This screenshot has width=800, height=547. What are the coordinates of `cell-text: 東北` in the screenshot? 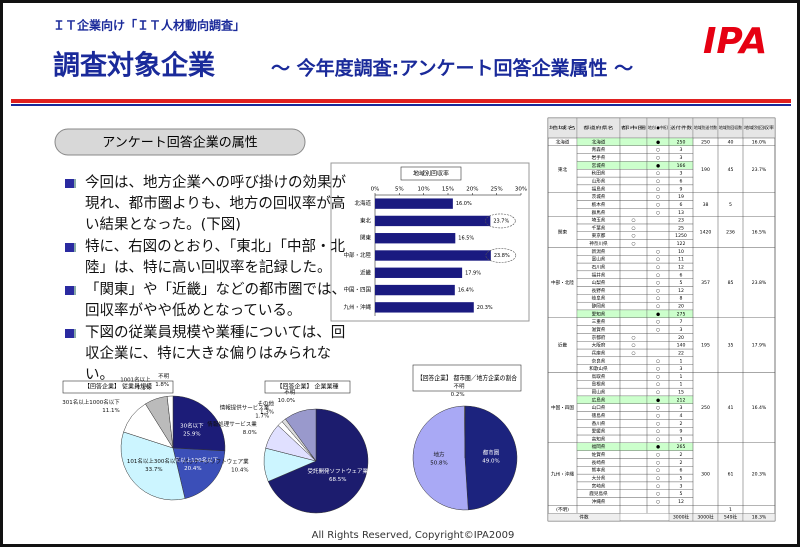 It's located at (563, 169).